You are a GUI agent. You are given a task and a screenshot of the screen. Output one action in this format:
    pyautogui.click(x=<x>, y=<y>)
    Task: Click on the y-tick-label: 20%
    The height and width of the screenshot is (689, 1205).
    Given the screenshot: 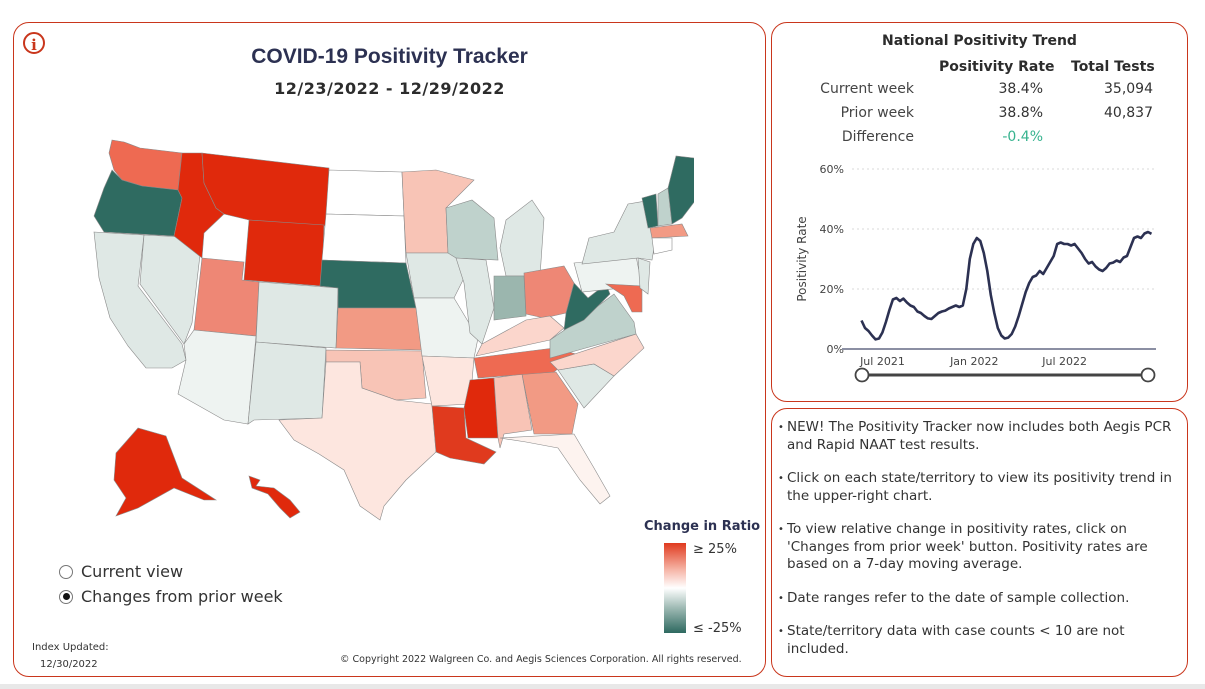 What is the action you would take?
    pyautogui.click(x=832, y=289)
    